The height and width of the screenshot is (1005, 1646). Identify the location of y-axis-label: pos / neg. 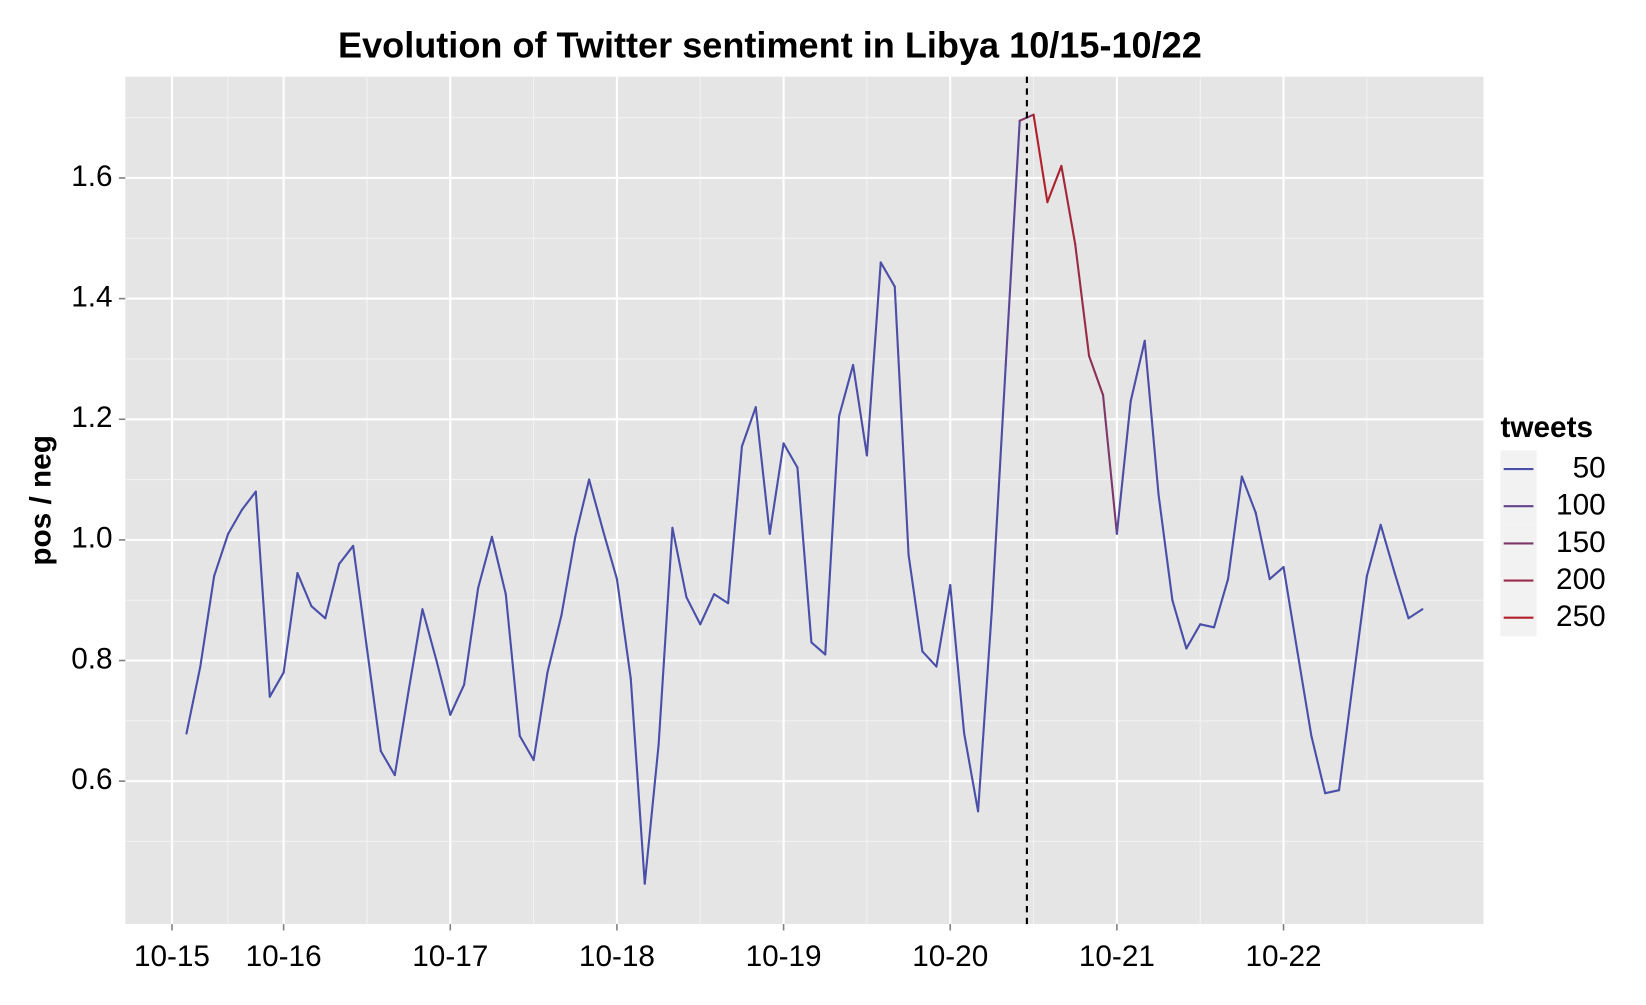
(40, 500).